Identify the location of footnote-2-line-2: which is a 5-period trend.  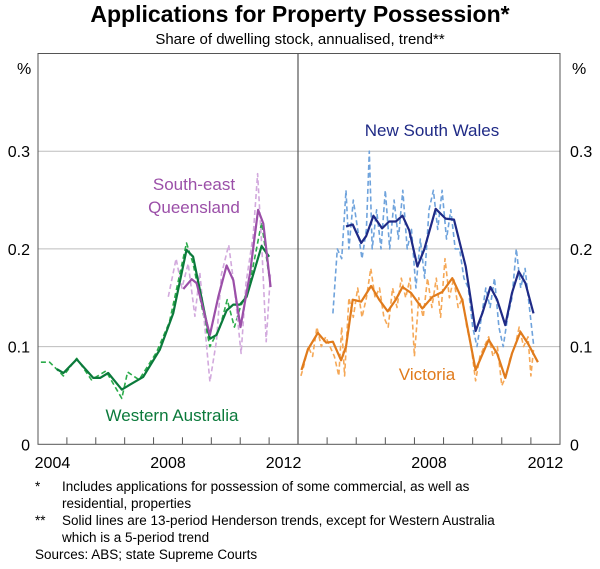
(135, 537).